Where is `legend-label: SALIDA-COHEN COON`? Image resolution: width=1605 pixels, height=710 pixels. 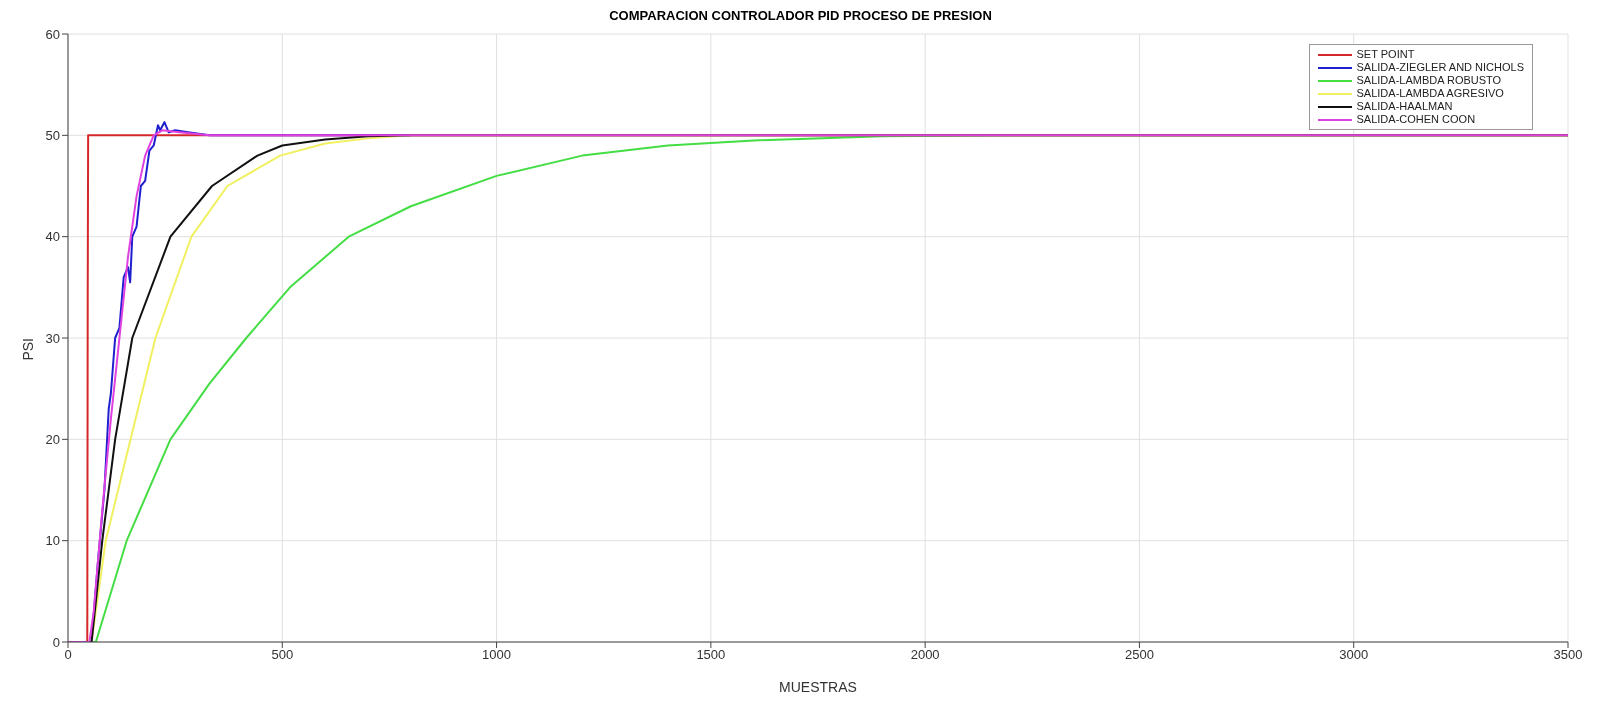
legend-label: SALIDA-COHEN COON is located at coordinates (1416, 119).